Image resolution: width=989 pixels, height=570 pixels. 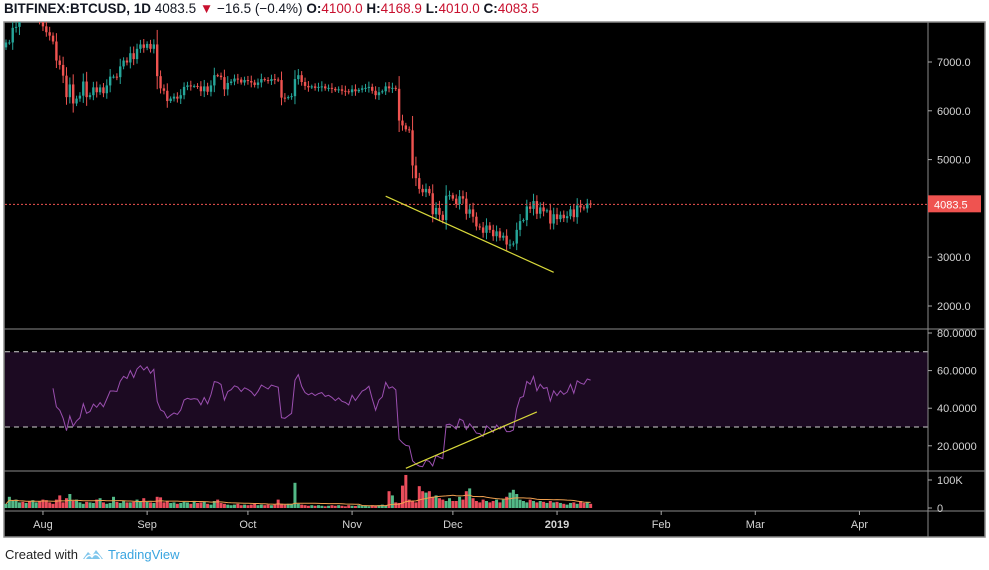 I want to click on tradingview-brand: TradingView, so click(x=143, y=554).